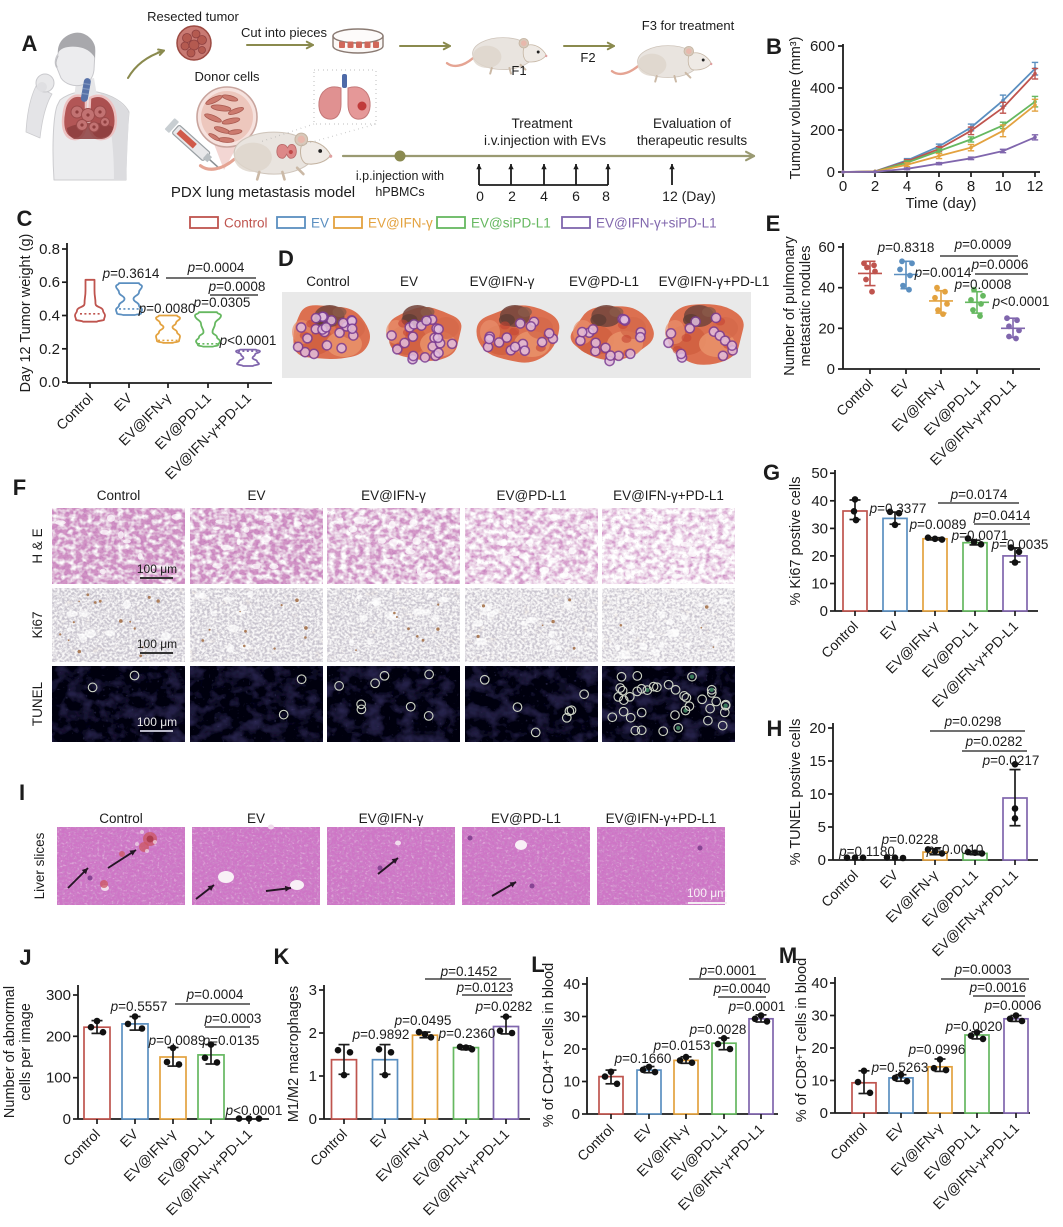 This screenshot has width=1063, height=1227. Describe the element at coordinates (661, 818) in the screenshot. I see `svg-text: EV@IFN-γ+PD-L1` at that location.